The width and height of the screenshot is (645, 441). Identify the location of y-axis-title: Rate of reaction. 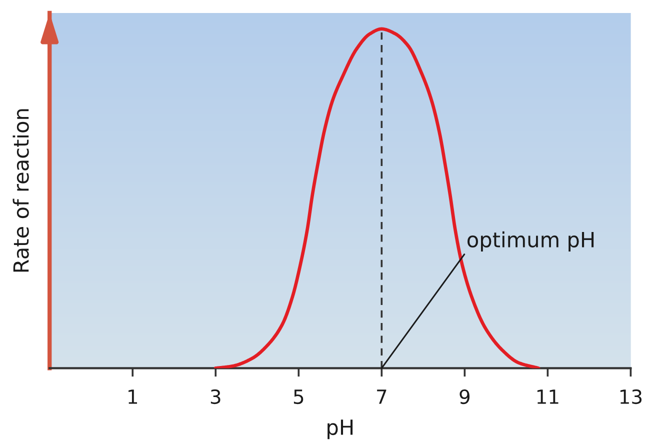
(20, 190).